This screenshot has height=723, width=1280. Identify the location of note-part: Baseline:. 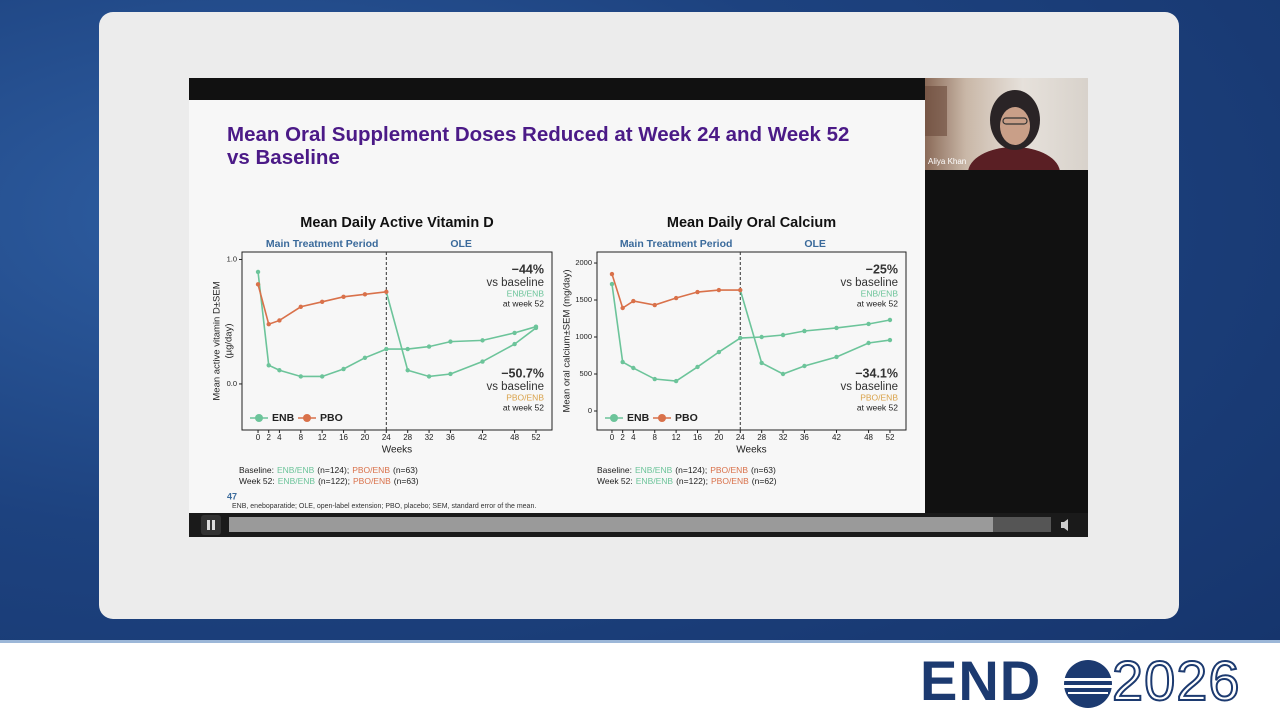
(256, 470).